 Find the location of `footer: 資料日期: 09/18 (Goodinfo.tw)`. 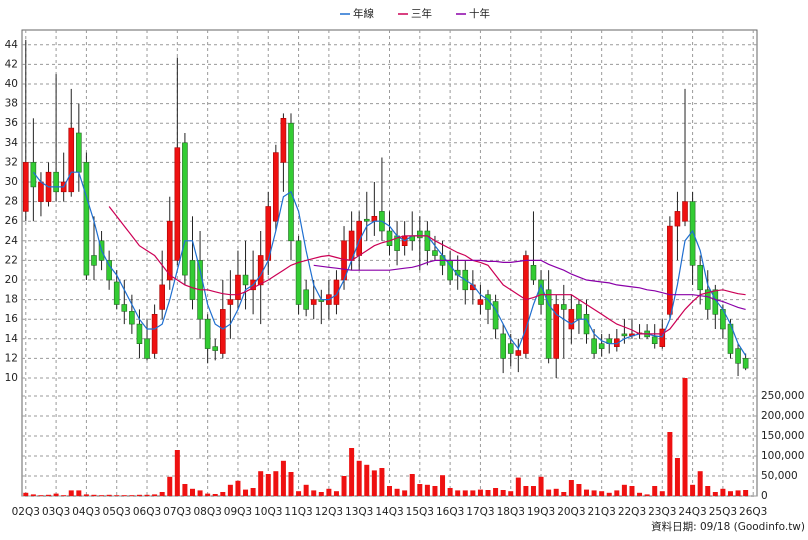

footer: 資料日期: 09/18 (Goodinfo.tw) is located at coordinates (728, 526).